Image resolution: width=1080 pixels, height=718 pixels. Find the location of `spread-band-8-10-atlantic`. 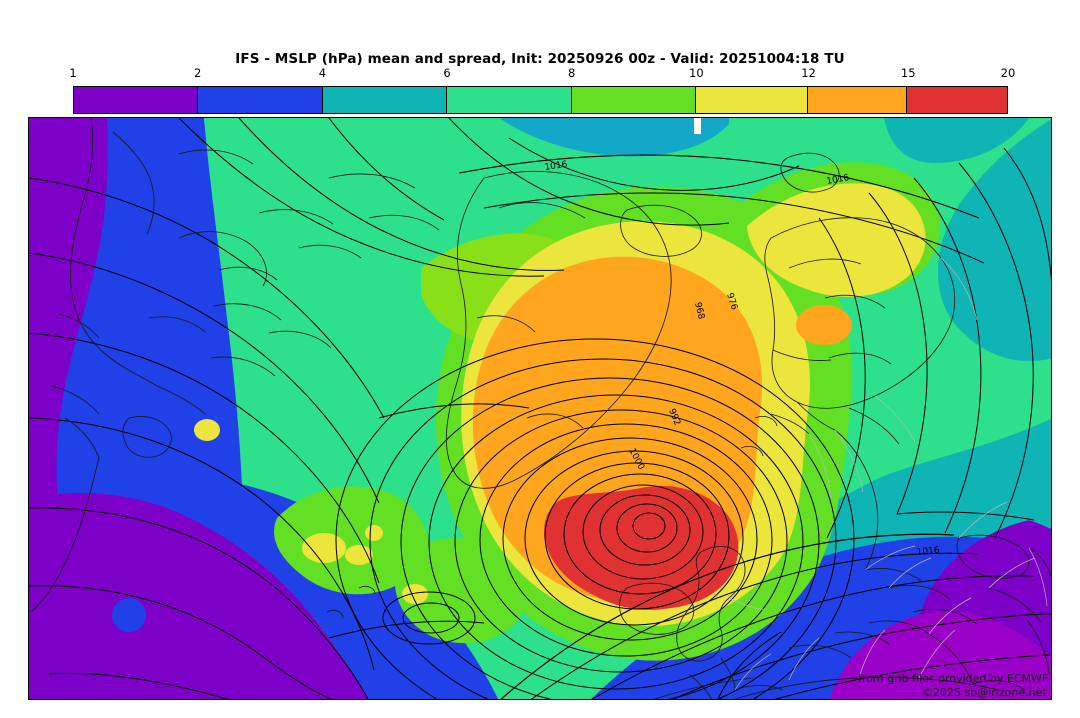

spread-band-8-10-atlantic is located at coordinates (400, 565).